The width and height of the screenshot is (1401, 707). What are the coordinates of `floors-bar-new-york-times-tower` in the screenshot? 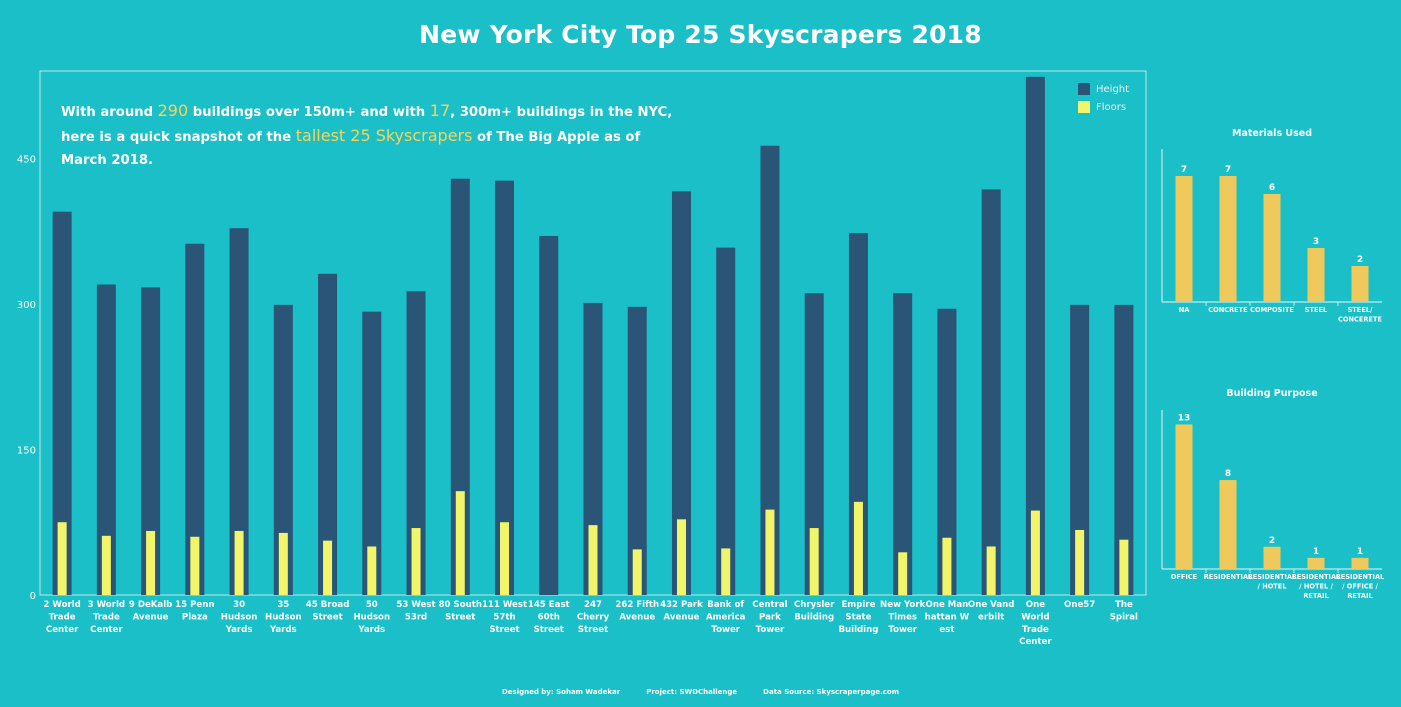 It's located at (903, 573).